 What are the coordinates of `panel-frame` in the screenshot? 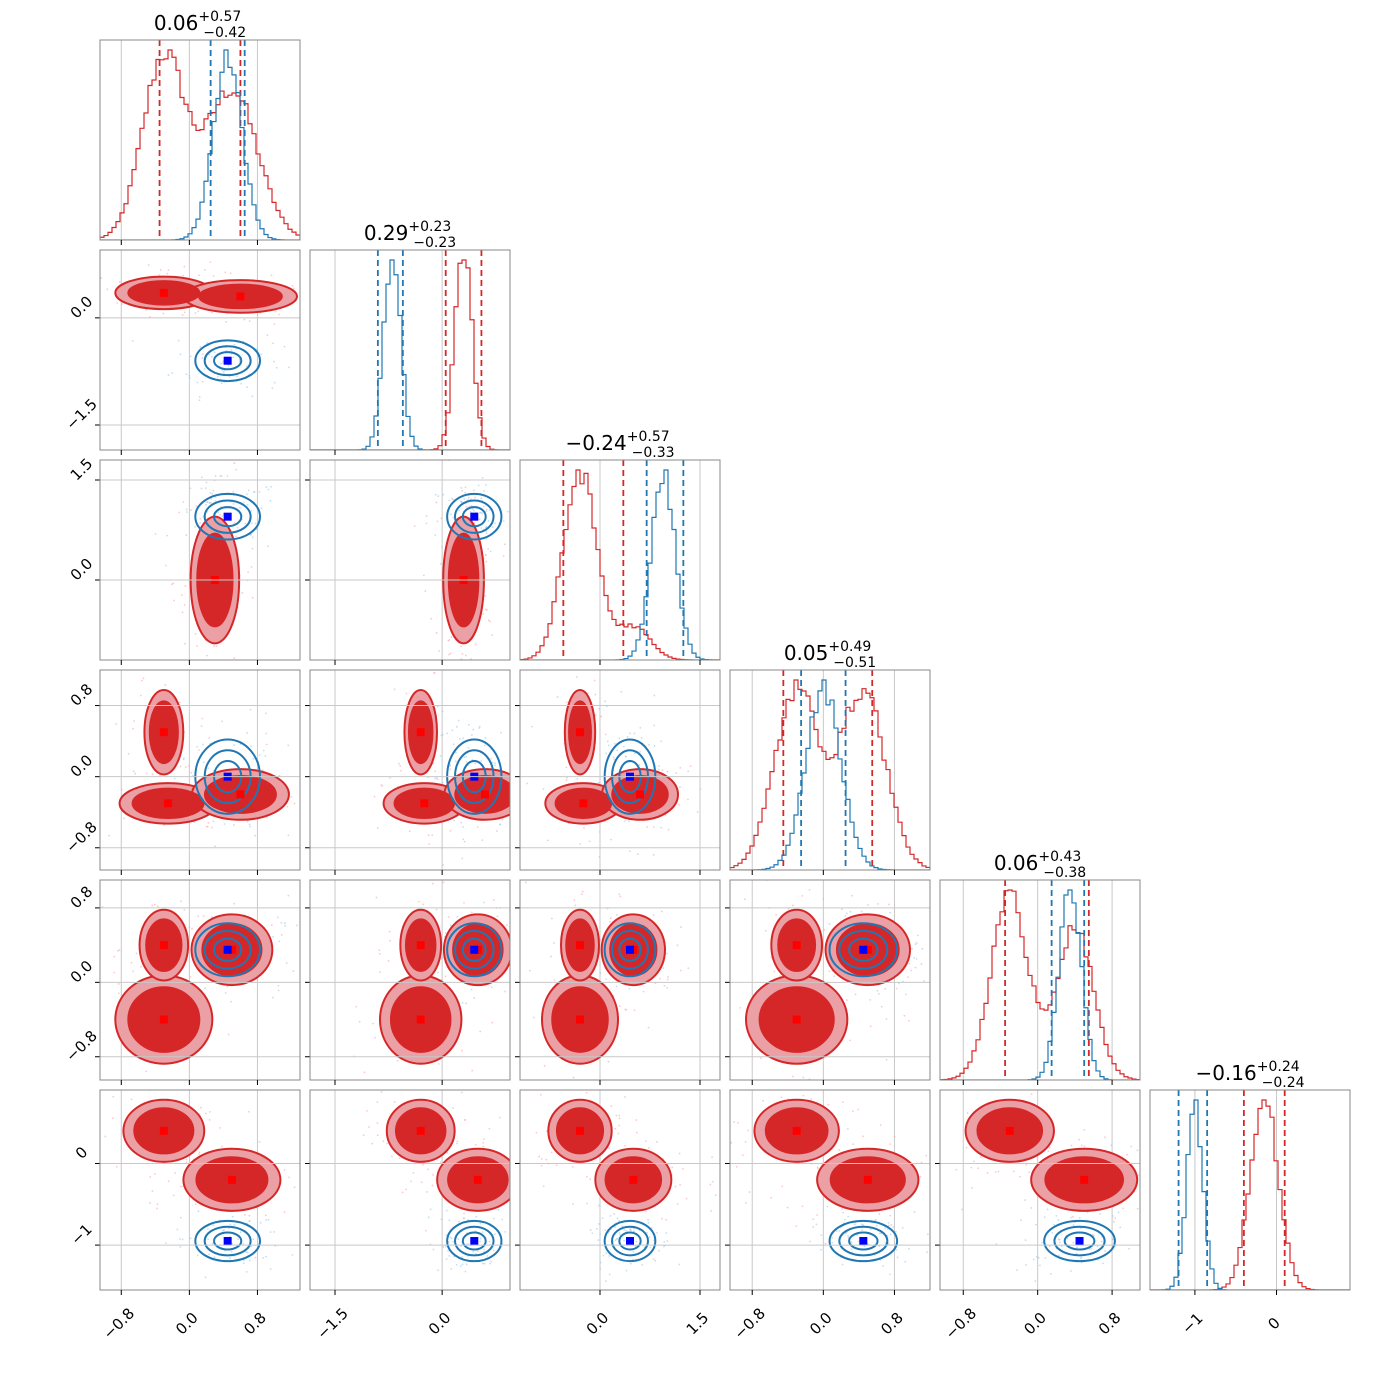 It's located at (1040, 1190).